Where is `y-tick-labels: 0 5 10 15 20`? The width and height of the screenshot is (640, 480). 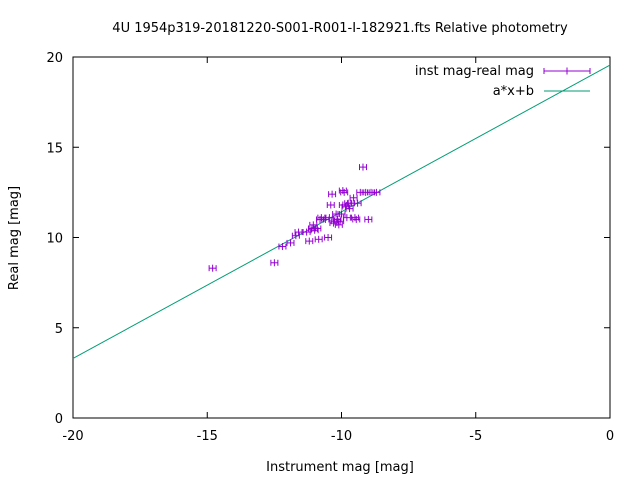
y-tick-labels: 0 5 10 15 20 is located at coordinates (54, 239).